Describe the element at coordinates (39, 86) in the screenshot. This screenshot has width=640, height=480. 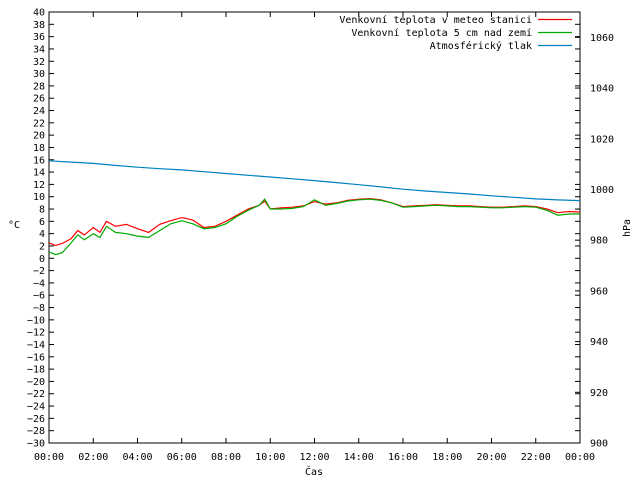
I see `y-tick-label: 28` at that location.